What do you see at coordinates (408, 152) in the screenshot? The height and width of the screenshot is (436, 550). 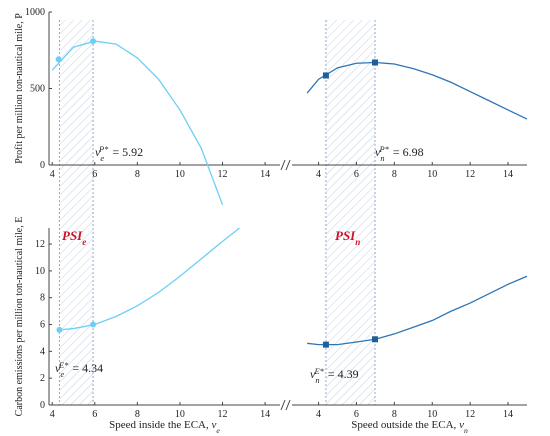 I see `text-part: = 6.98` at bounding box center [408, 152].